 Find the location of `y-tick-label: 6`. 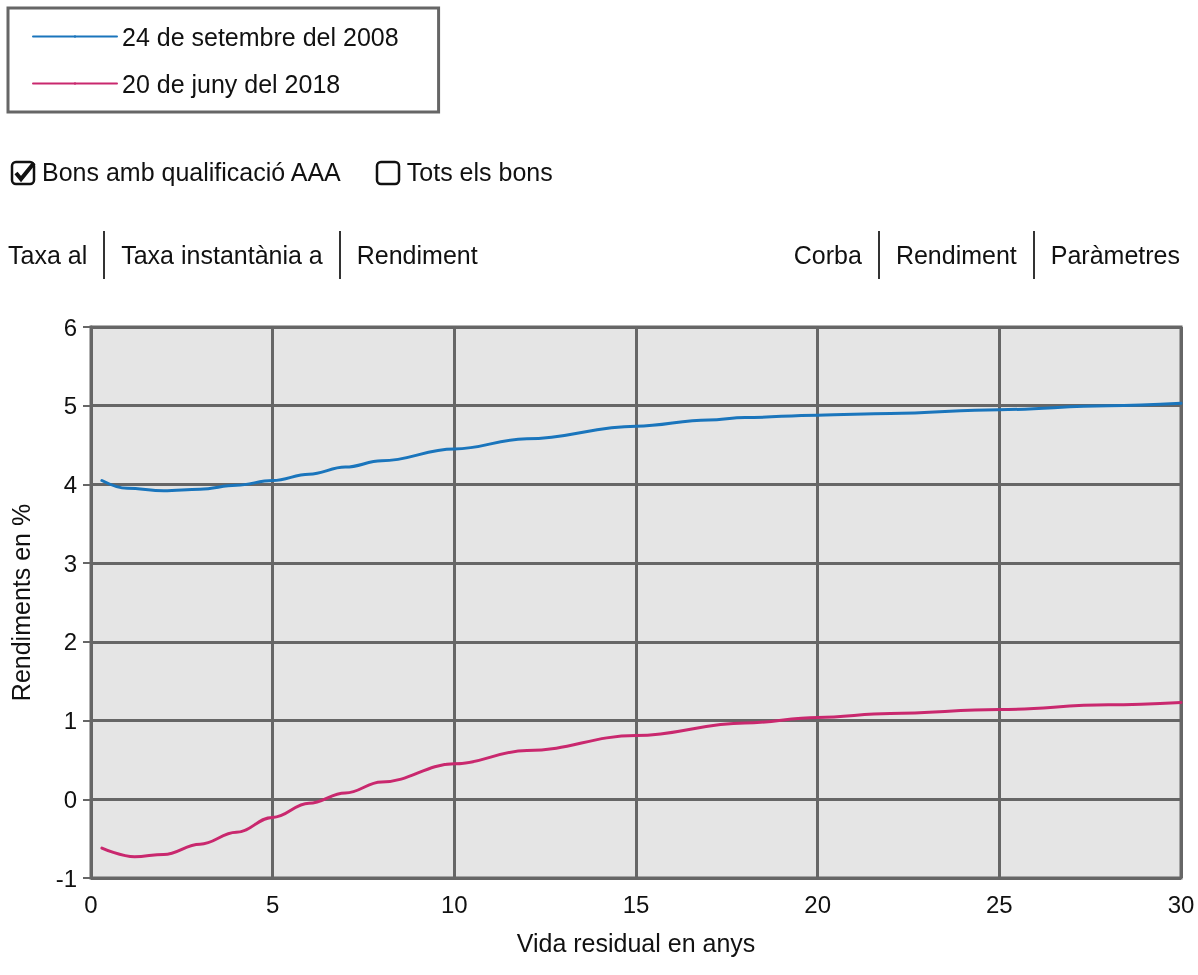

y-tick-label: 6 is located at coordinates (70, 327).